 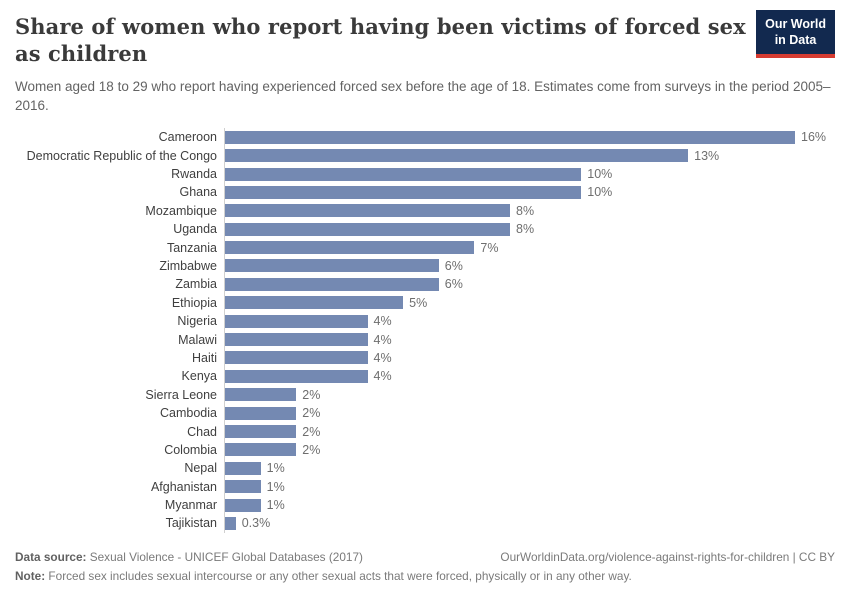 I want to click on table-row: Myanmar 1%, so click(x=425, y=505).